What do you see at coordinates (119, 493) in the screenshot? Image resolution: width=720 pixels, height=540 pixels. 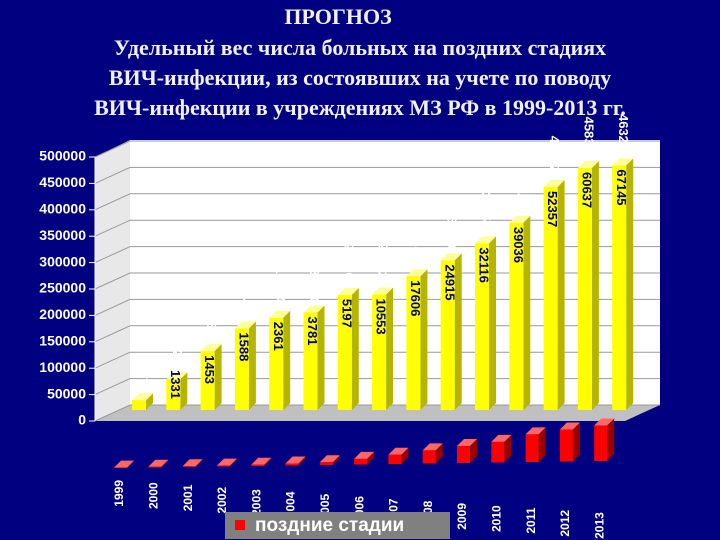 I see `x-tick-label: 1999` at bounding box center [119, 493].